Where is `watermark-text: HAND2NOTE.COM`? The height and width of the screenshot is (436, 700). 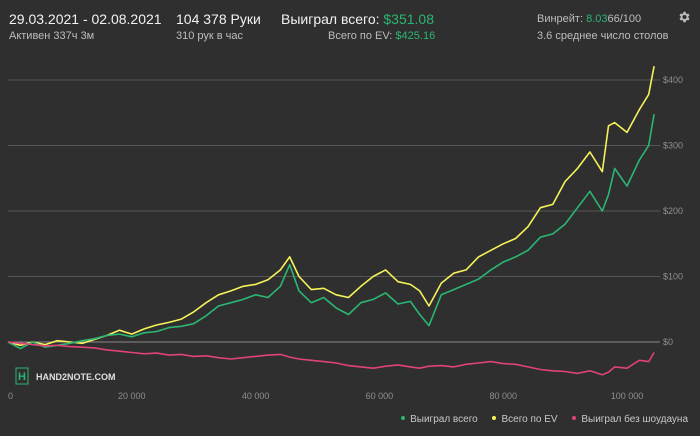
watermark-text: HAND2NOTE.COM is located at coordinates (76, 377).